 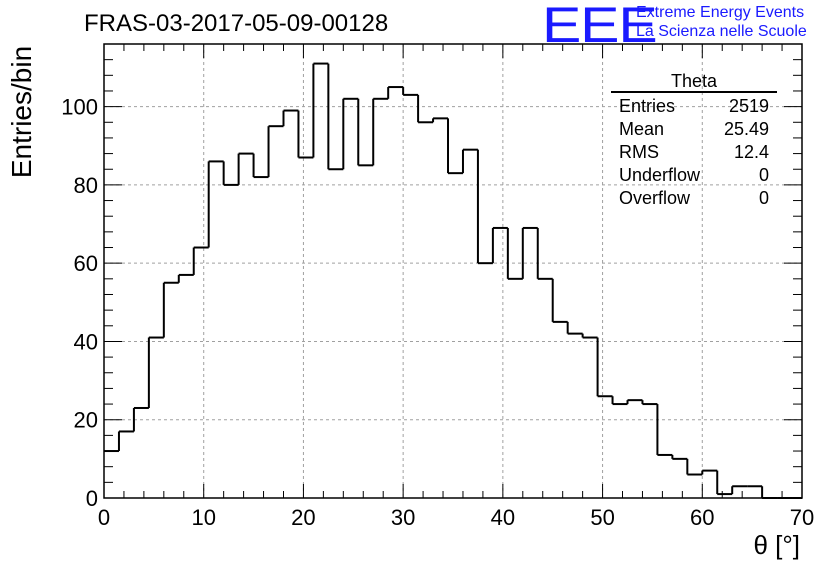 What do you see at coordinates (694, 198) in the screenshot?
I see `stats-row-overflow: Overflow 0` at bounding box center [694, 198].